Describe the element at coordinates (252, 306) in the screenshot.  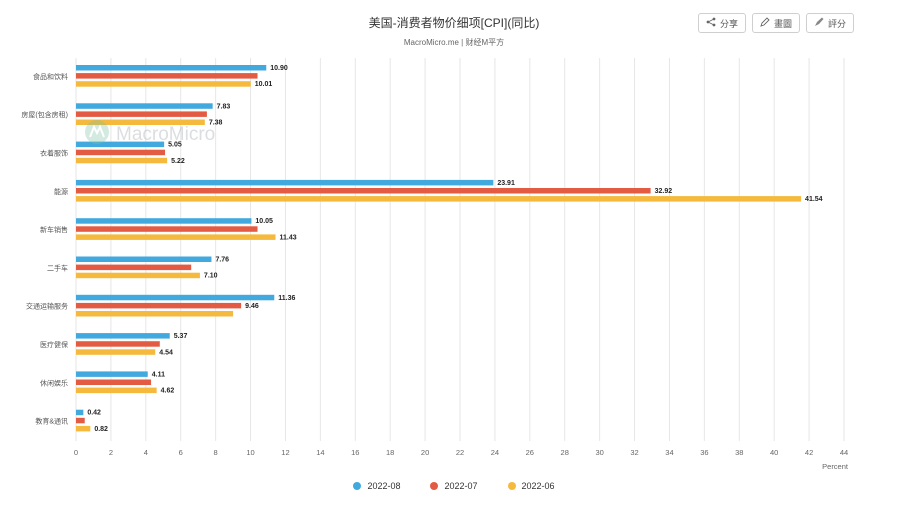
I see `data-label: 9.46` at that location.